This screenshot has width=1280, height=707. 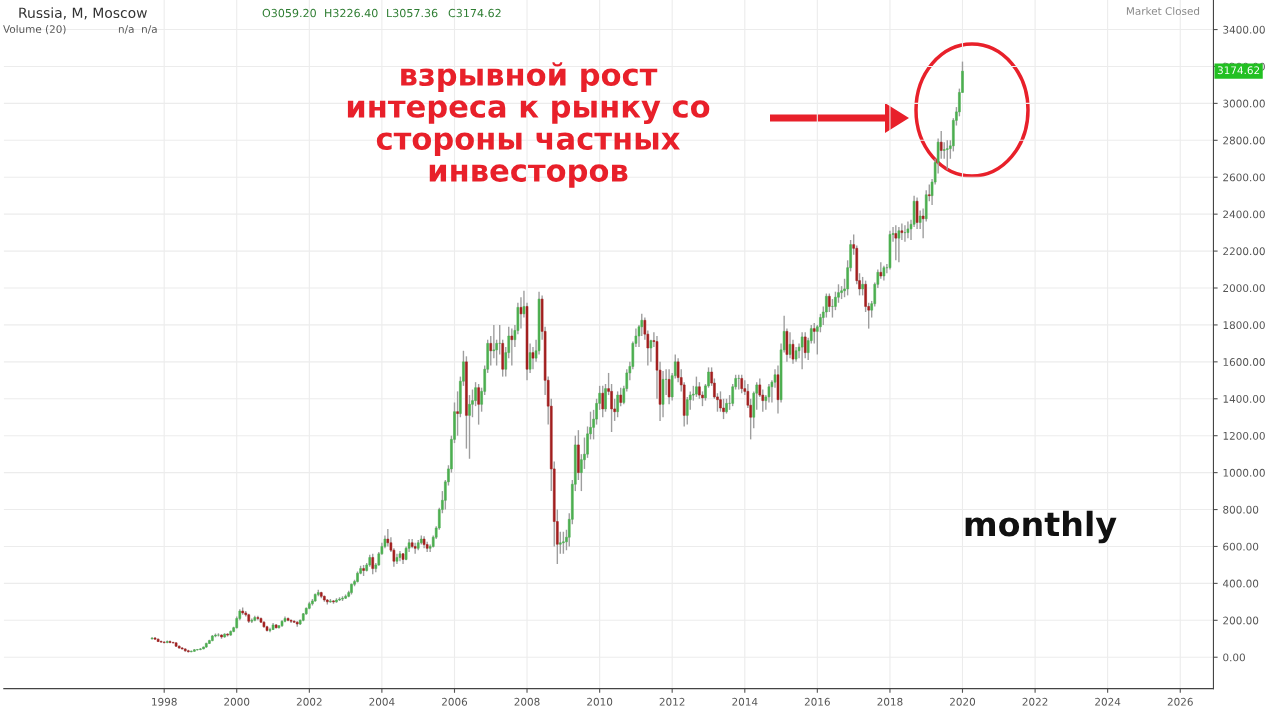 I want to click on y-tick-label: 2200.00, so click(x=1244, y=251).